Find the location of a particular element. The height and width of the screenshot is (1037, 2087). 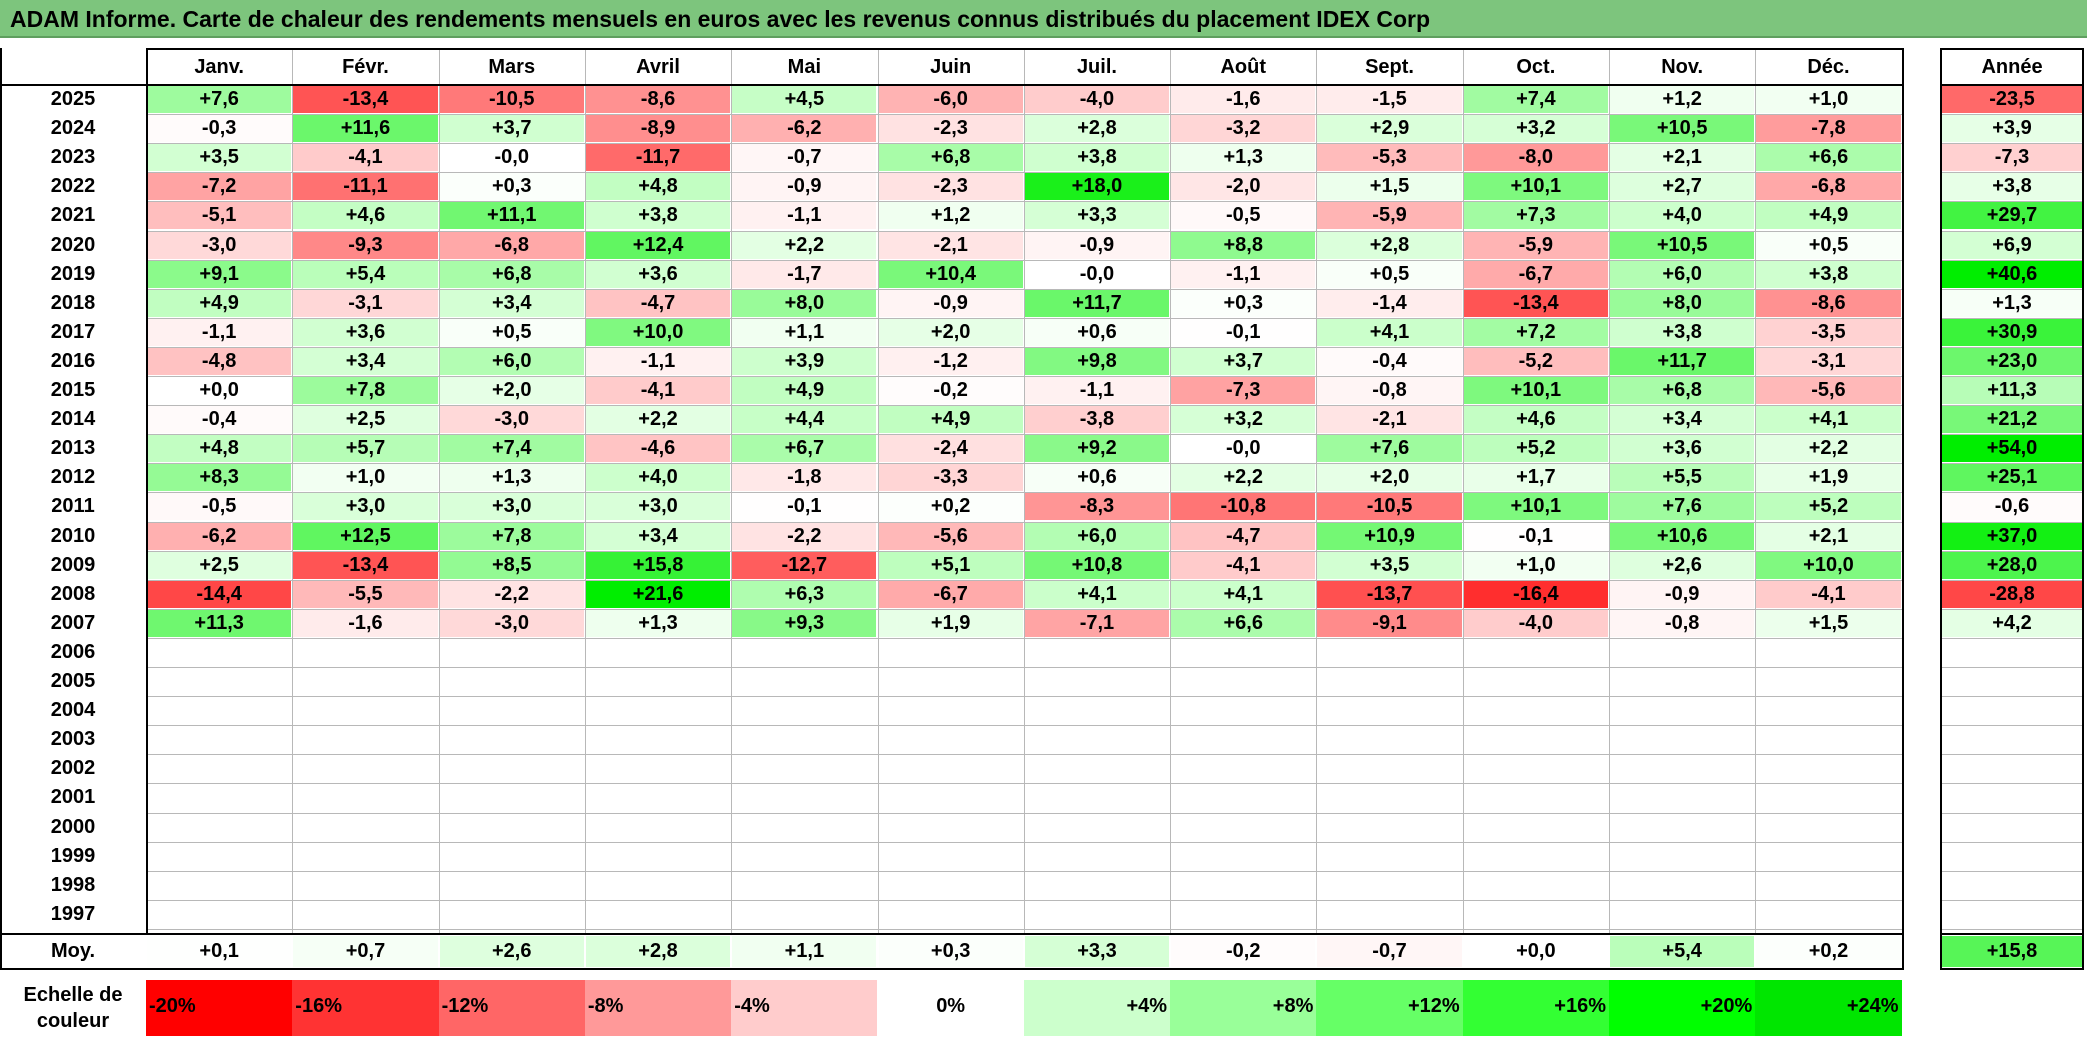

color-scale-swatch: +12% is located at coordinates (1389, 1008).